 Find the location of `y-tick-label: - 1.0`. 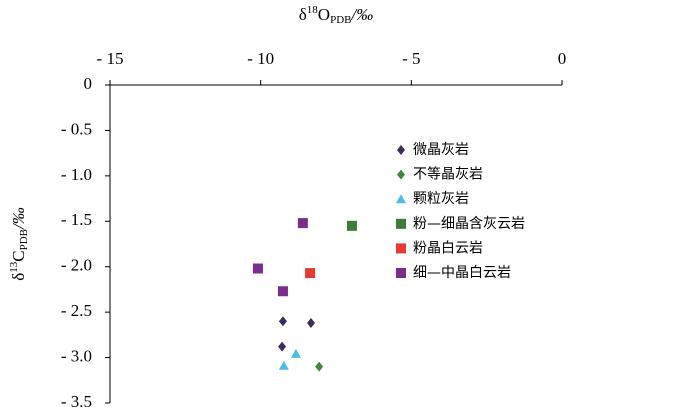

y-tick-label: - 1.0 is located at coordinates (76, 174).